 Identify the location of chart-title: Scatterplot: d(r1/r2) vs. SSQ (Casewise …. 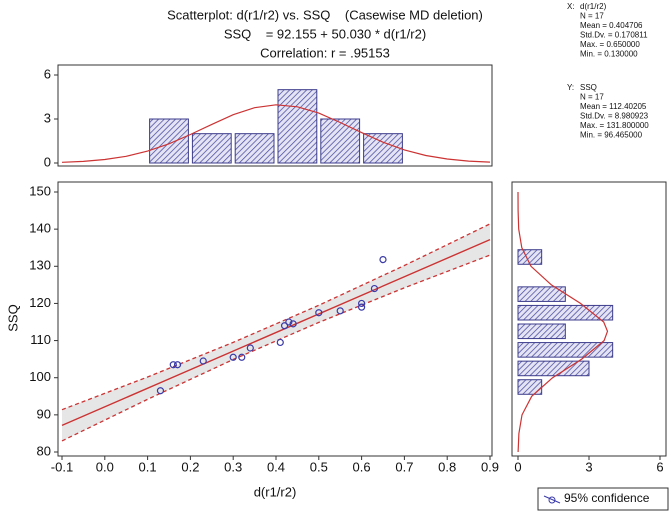
(325, 14).